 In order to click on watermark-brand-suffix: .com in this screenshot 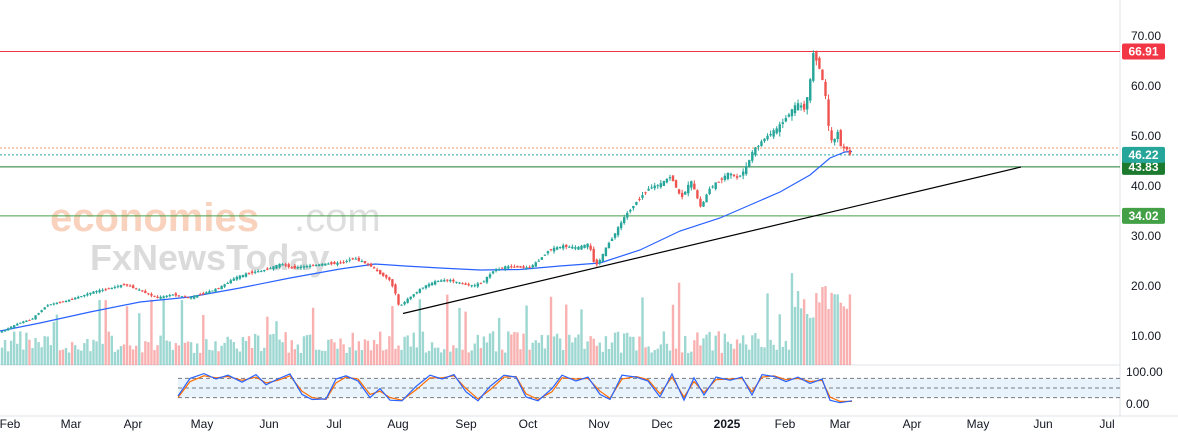, I will do `click(337, 218)`.